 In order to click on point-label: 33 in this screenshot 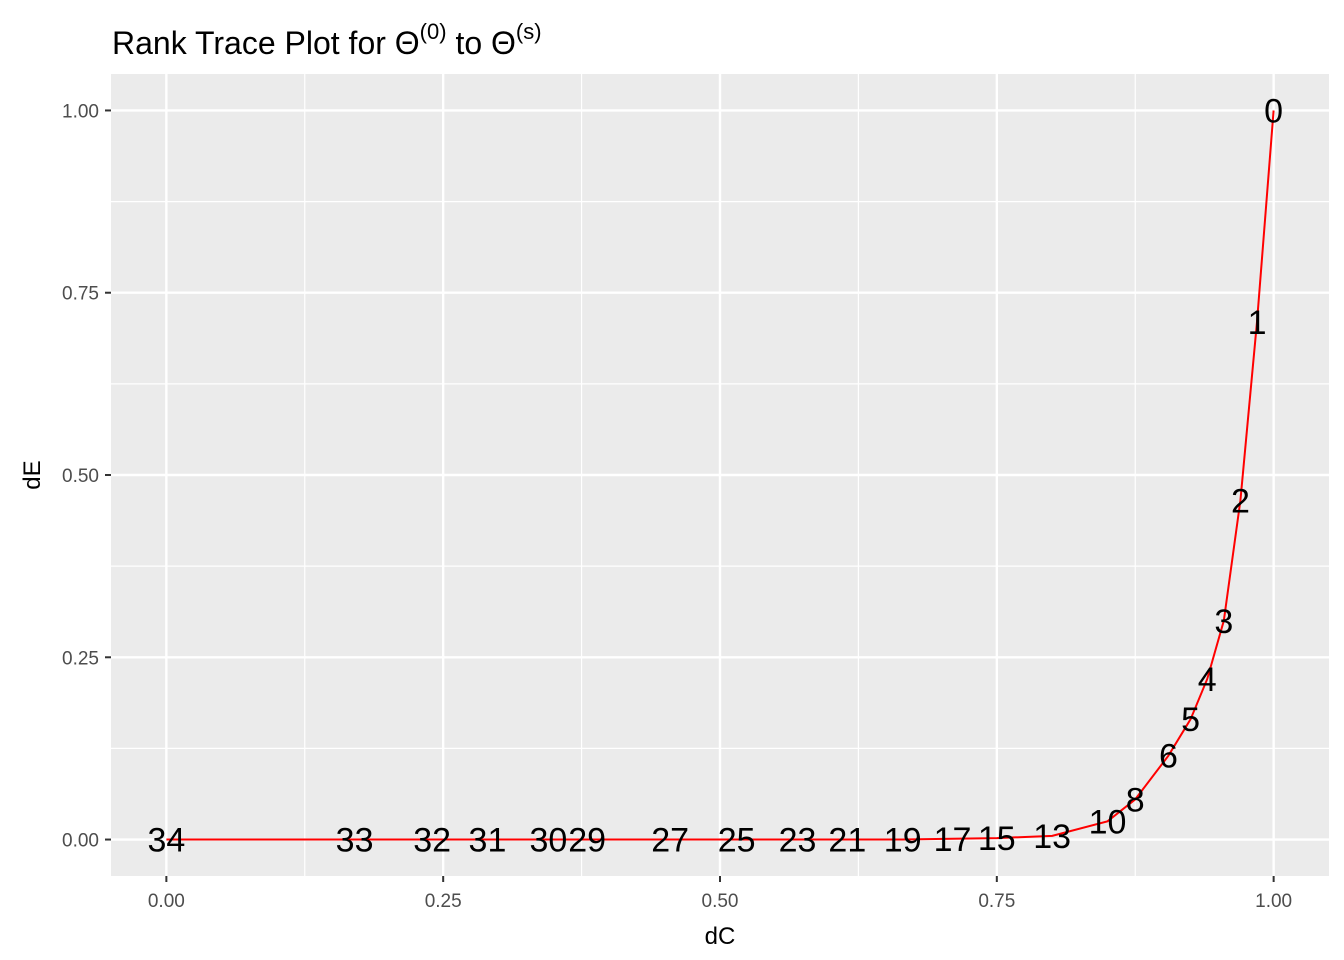, I will do `click(355, 841)`.